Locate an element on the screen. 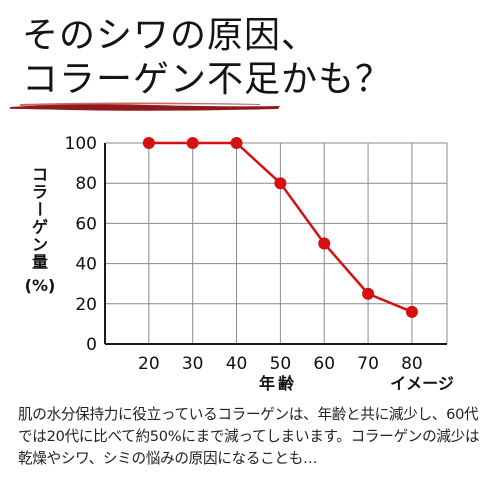 The width and height of the screenshot is (500, 500). brush-stroke-streak is located at coordinates (140, 104).